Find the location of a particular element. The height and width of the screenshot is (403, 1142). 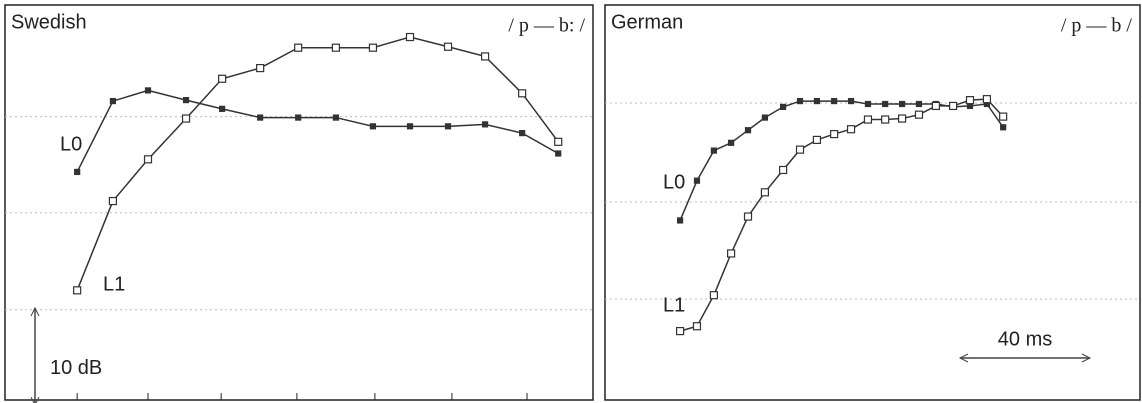

panel-subtitle: / p — b / is located at coordinates (1097, 26).